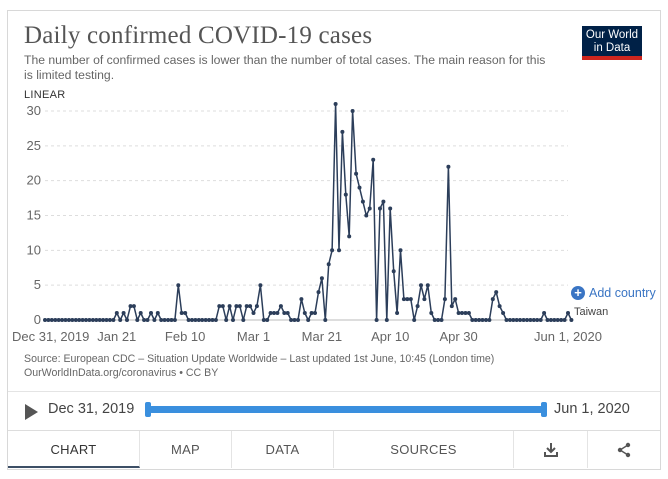  I want to click on play-icon, so click(31, 412).